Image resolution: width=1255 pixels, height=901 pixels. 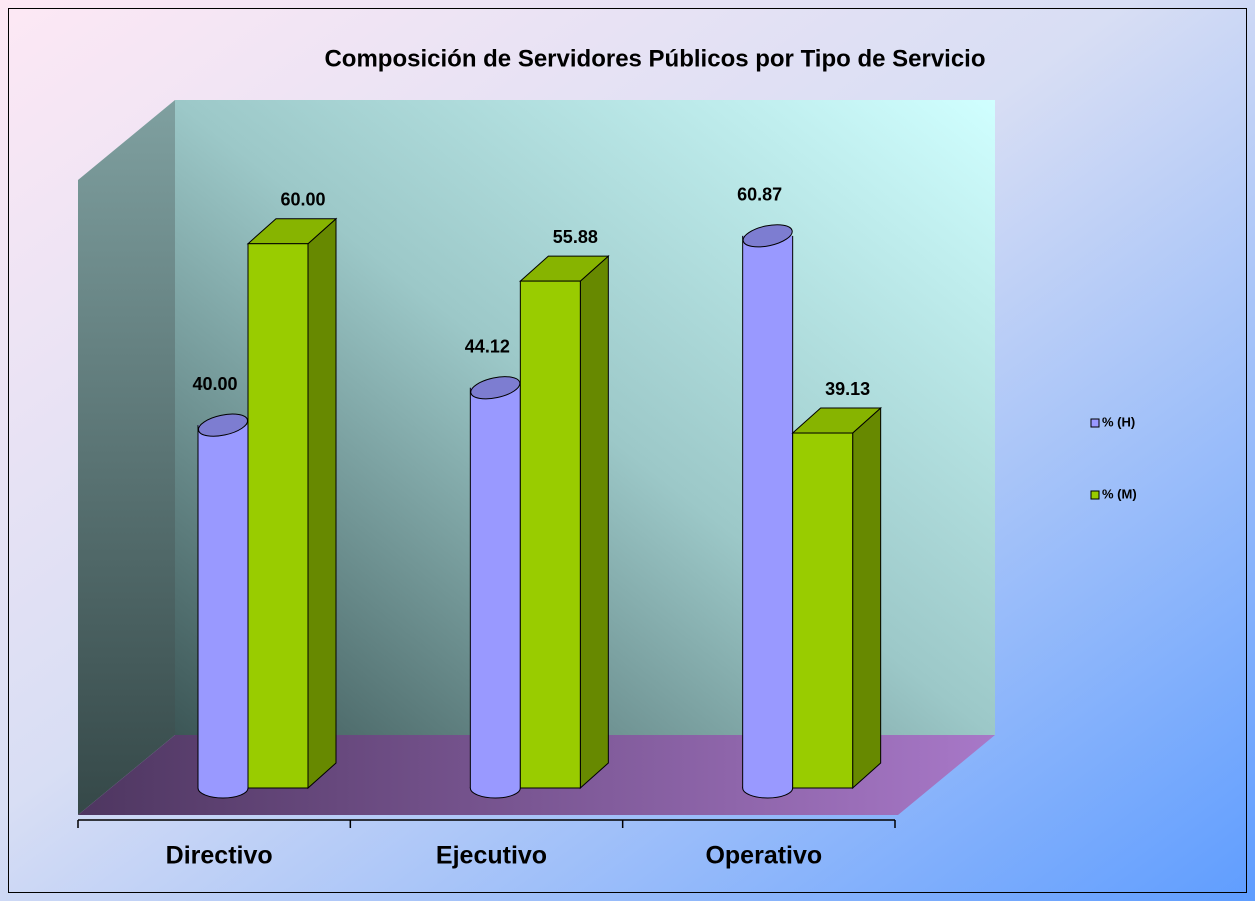 What do you see at coordinates (763, 856) in the screenshot?
I see `x-tick-label: Operativo` at bounding box center [763, 856].